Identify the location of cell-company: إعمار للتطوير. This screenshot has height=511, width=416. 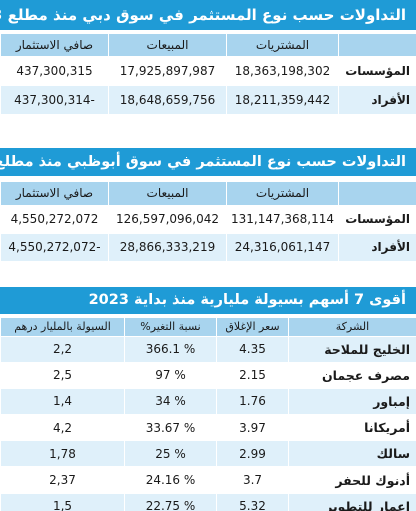
(352, 502).